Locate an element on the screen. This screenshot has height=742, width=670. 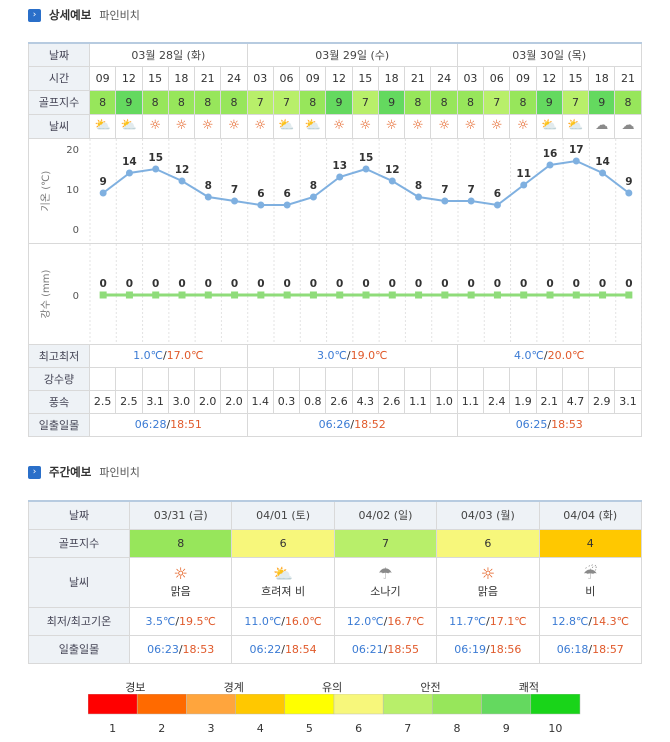
sun-header: 일출일몰 is located at coordinates (59, 424).